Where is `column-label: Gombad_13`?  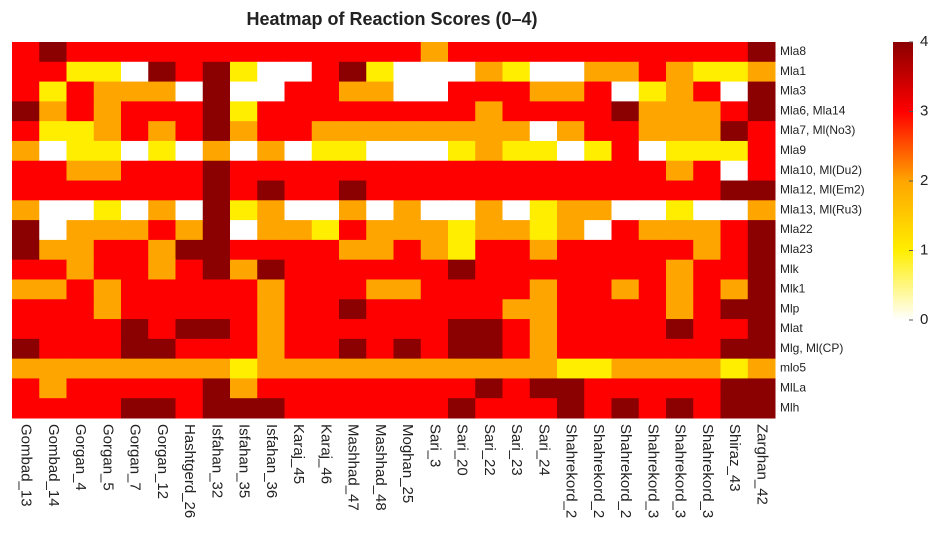
column-label: Gombad_13 is located at coordinates (26, 465).